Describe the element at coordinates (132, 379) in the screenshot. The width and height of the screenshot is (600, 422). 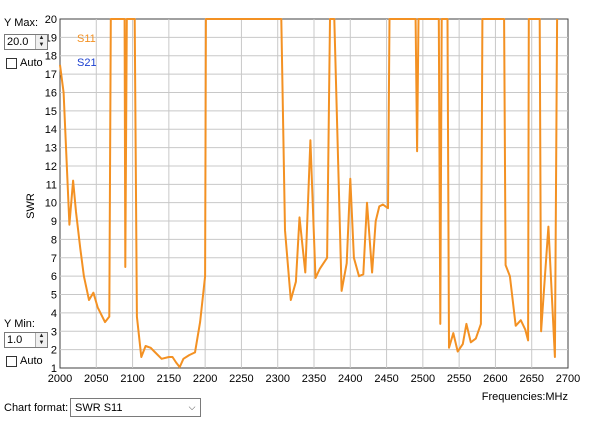
I see `x-tick-label: 2100` at that location.